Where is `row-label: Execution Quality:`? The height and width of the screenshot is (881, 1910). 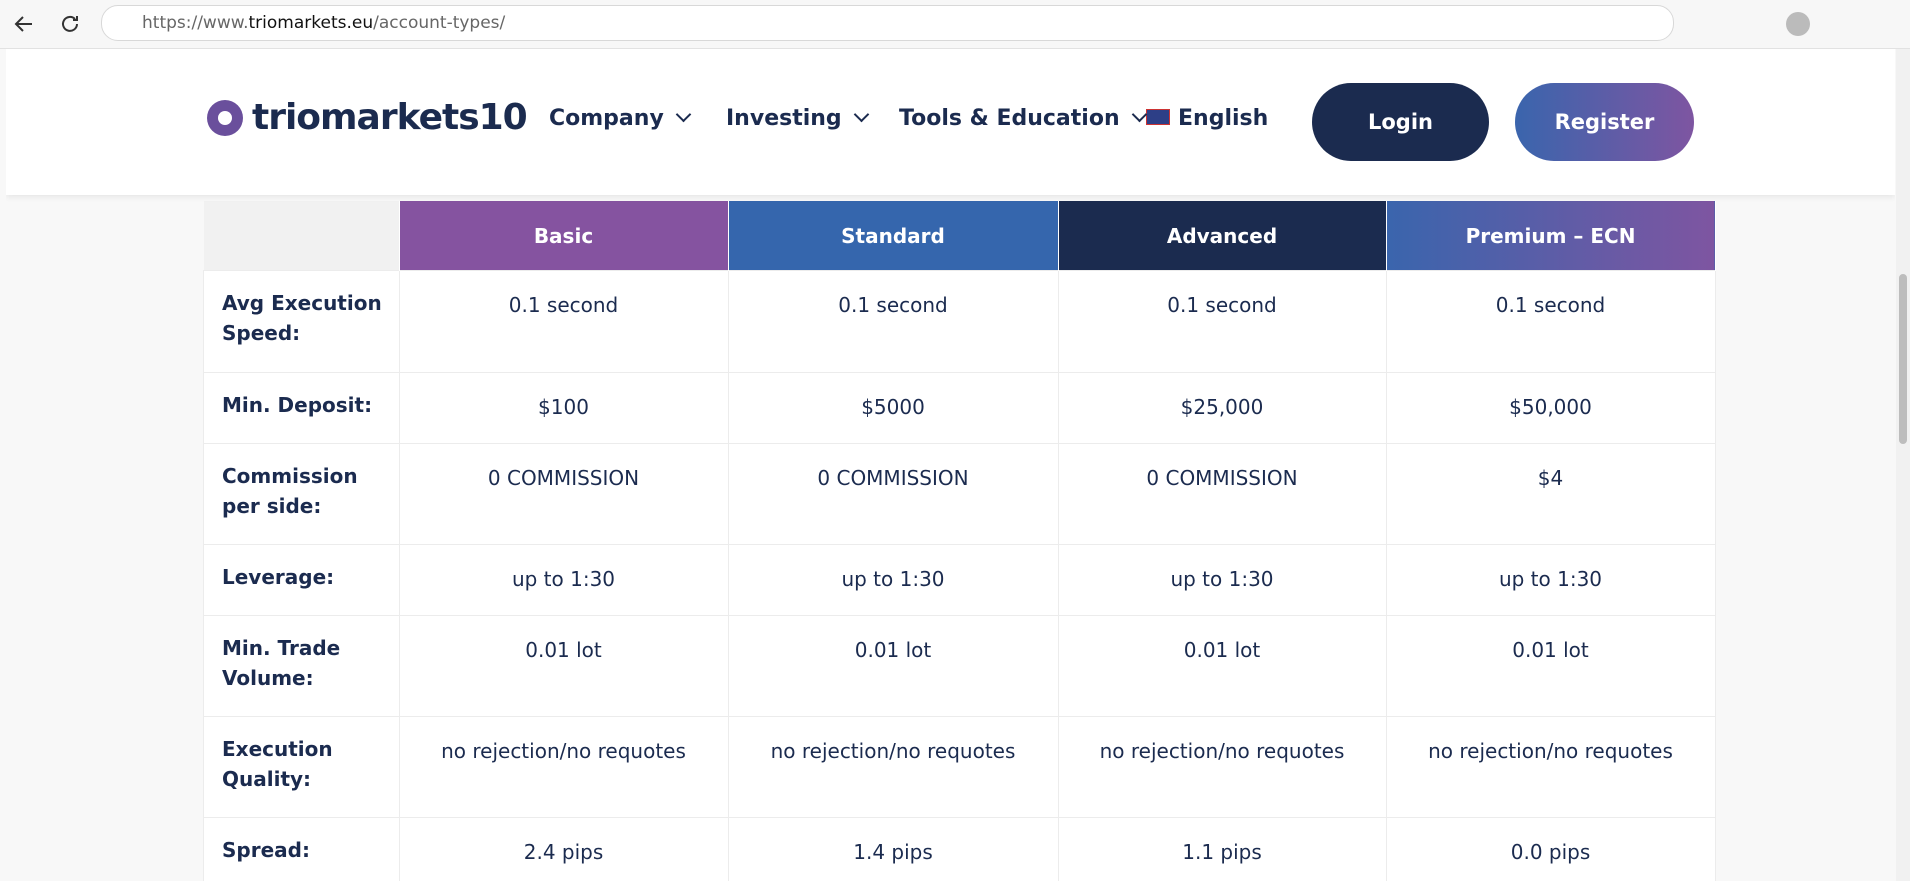
row-label: Execution Quality: is located at coordinates (301, 767).